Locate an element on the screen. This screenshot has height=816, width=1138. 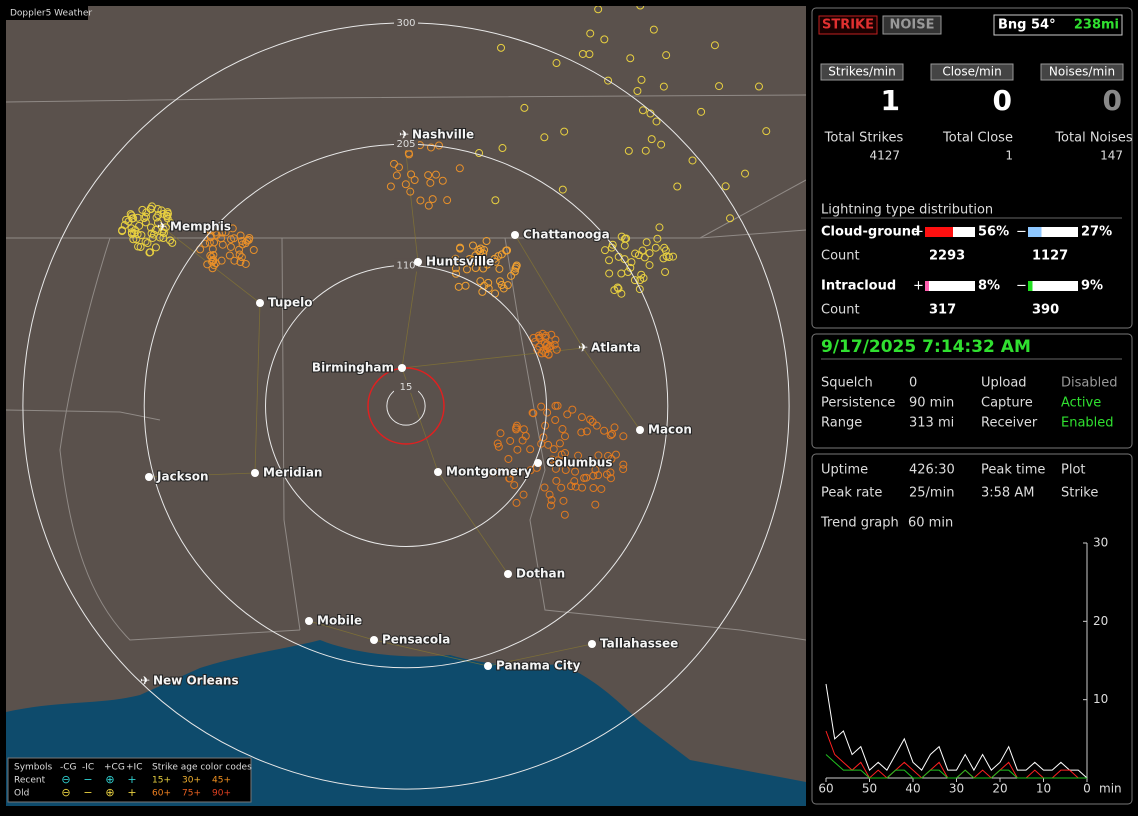
setting: 90 min is located at coordinates (931, 403).